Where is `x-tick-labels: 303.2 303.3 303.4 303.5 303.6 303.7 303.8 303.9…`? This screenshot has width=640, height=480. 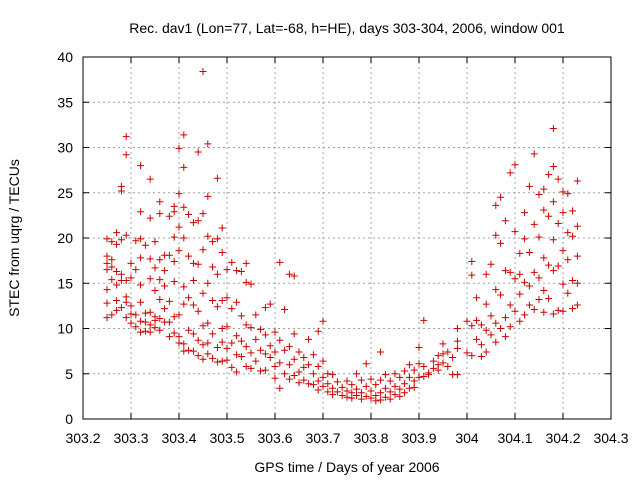 x-tick-labels: 303.2 303.3 303.4 303.5 303.6 303.7 303.8 303.9… is located at coordinates (346, 438).